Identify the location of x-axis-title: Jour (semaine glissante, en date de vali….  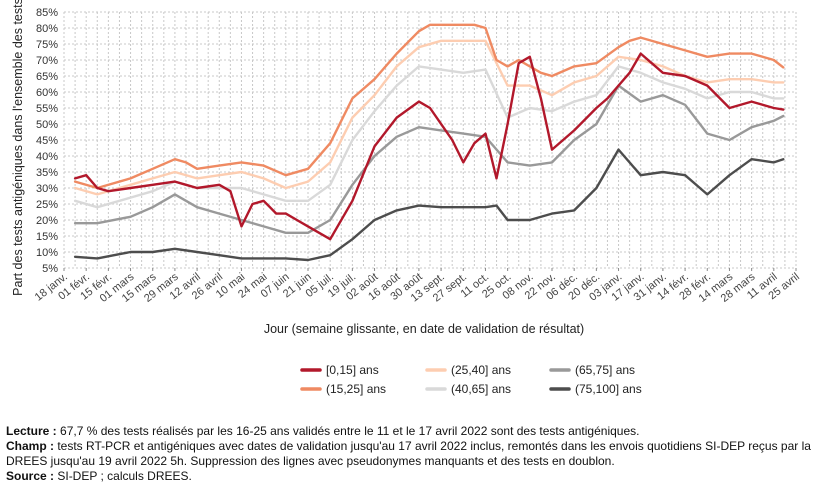
(424, 329).